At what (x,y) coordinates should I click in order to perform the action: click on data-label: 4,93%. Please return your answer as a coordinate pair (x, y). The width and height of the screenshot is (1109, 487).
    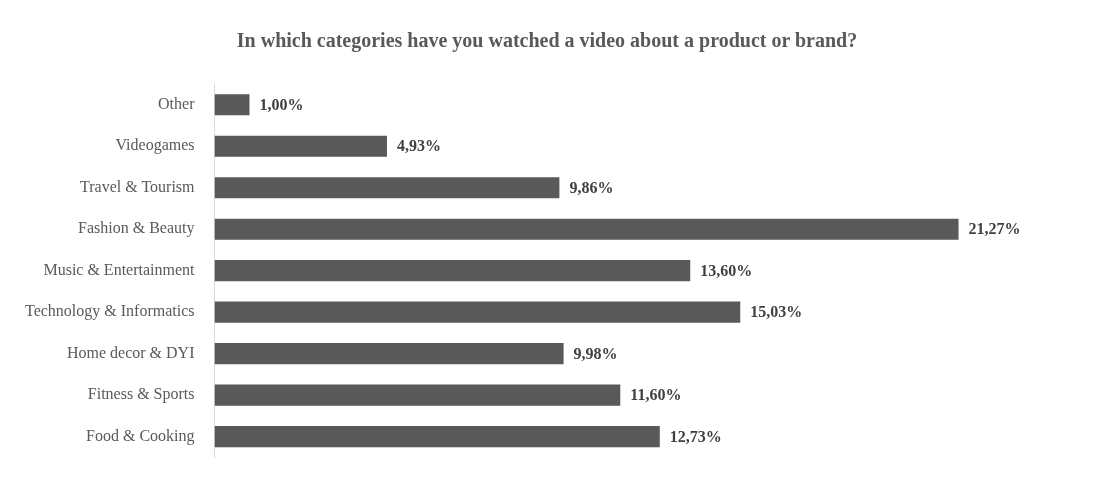
    Looking at the image, I should click on (418, 146).